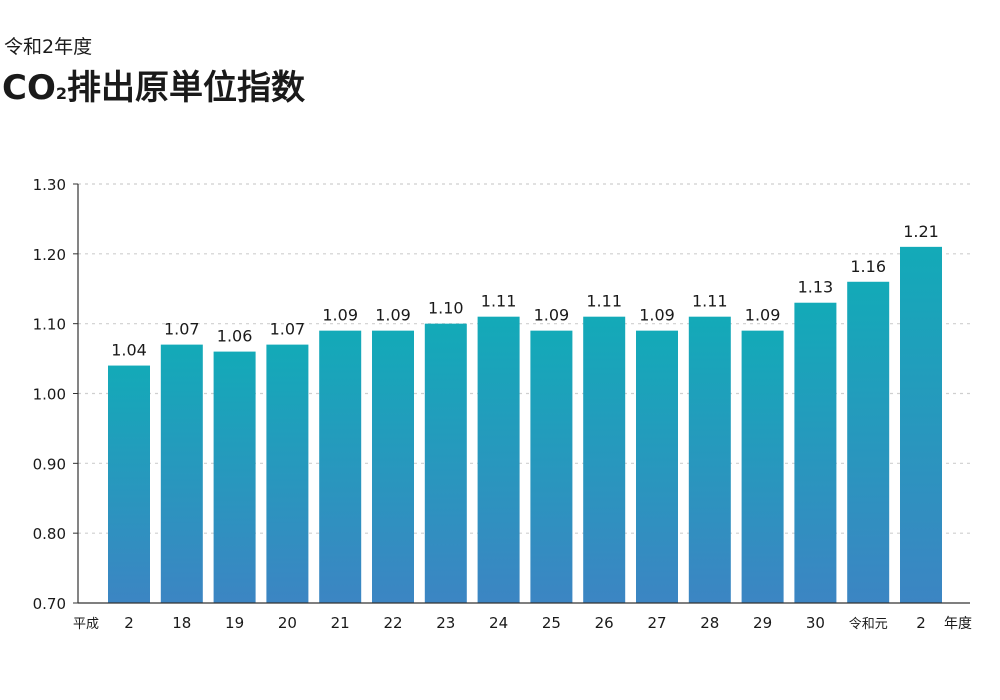 This screenshot has width=1000, height=700. What do you see at coordinates (604, 623) in the screenshot?
I see `x-tick-label: 26` at bounding box center [604, 623].